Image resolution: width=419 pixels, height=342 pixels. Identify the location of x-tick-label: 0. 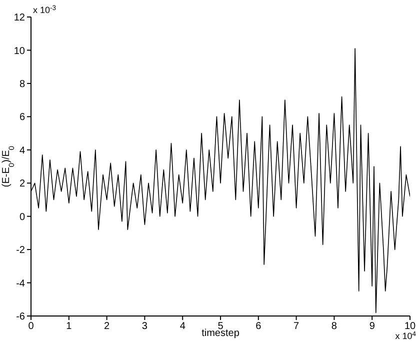
(31, 326).